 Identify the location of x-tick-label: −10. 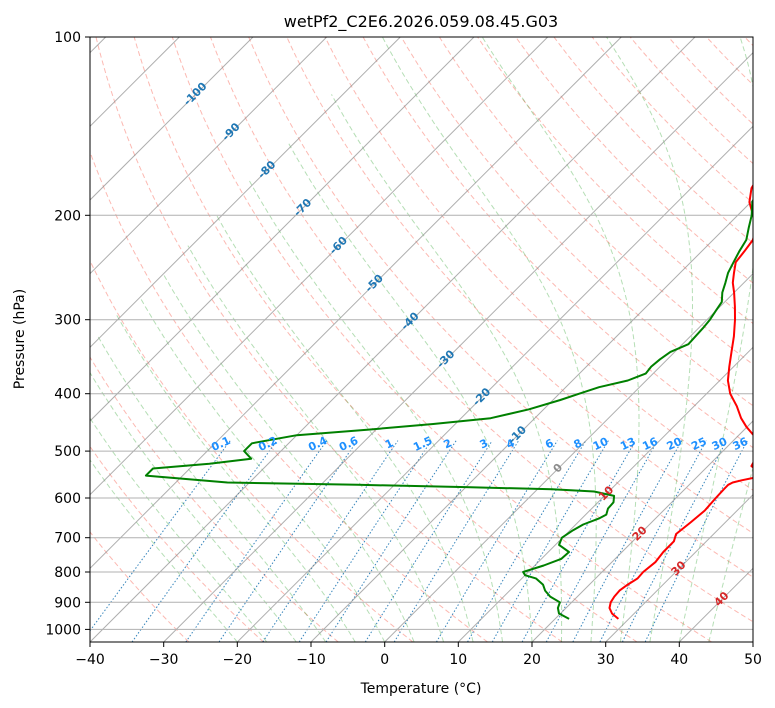
(311, 660).